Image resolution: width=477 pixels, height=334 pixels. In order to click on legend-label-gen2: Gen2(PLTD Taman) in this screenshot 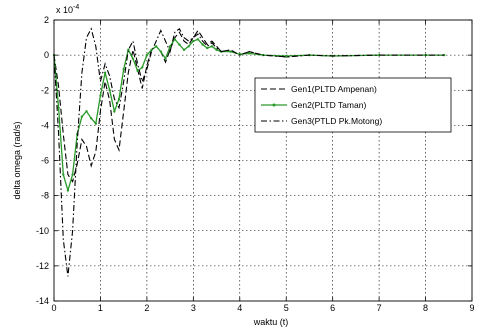, I will do `click(328, 105)`.